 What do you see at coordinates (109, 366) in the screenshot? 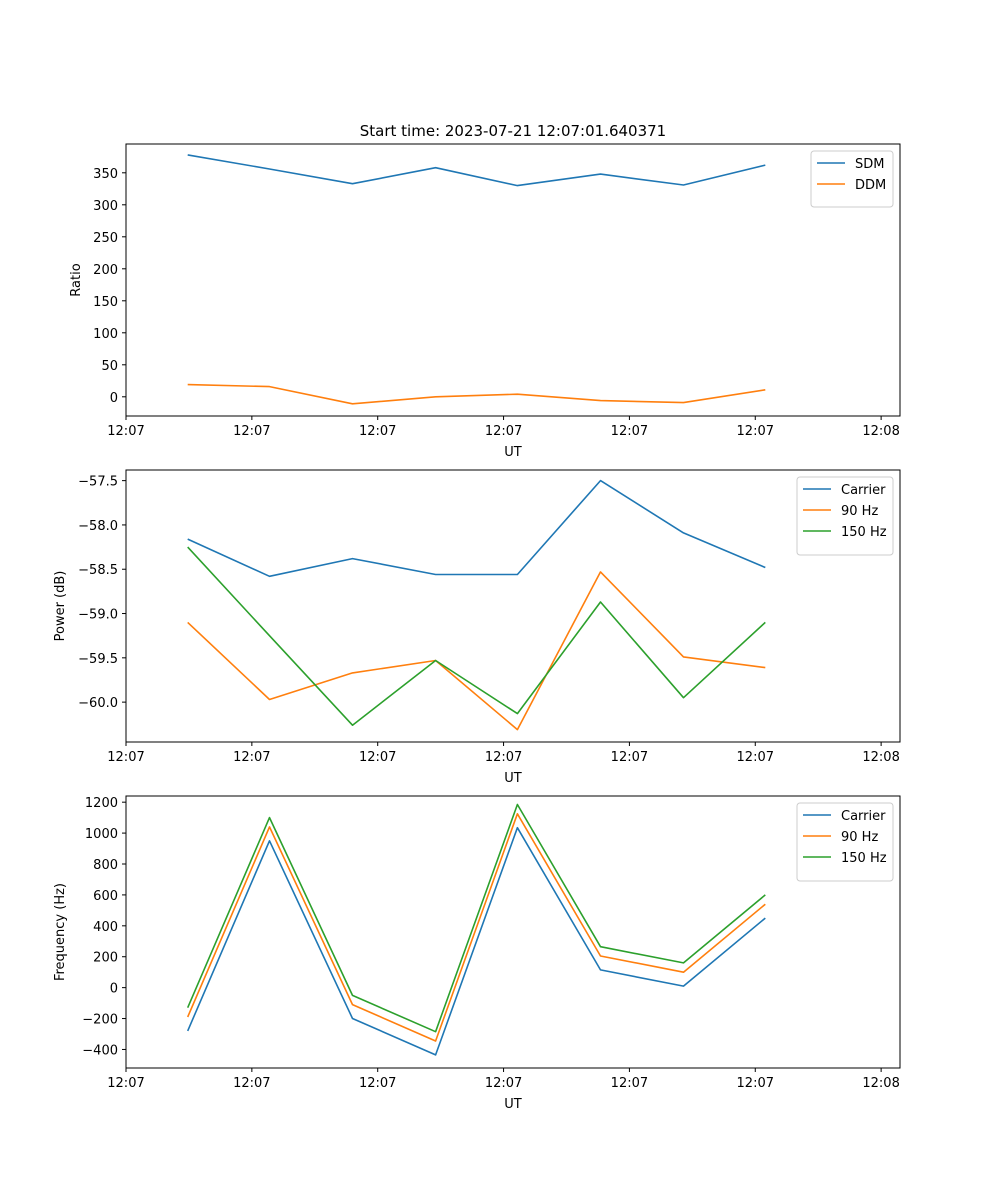
I see `y-tick-label: 50` at bounding box center [109, 366].